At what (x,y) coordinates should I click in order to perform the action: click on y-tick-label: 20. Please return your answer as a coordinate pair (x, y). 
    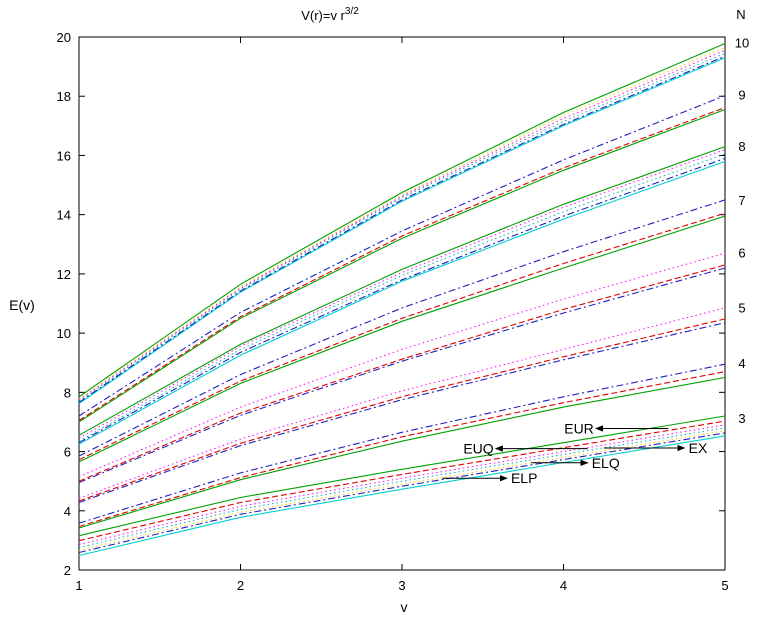
    Looking at the image, I should click on (64, 37).